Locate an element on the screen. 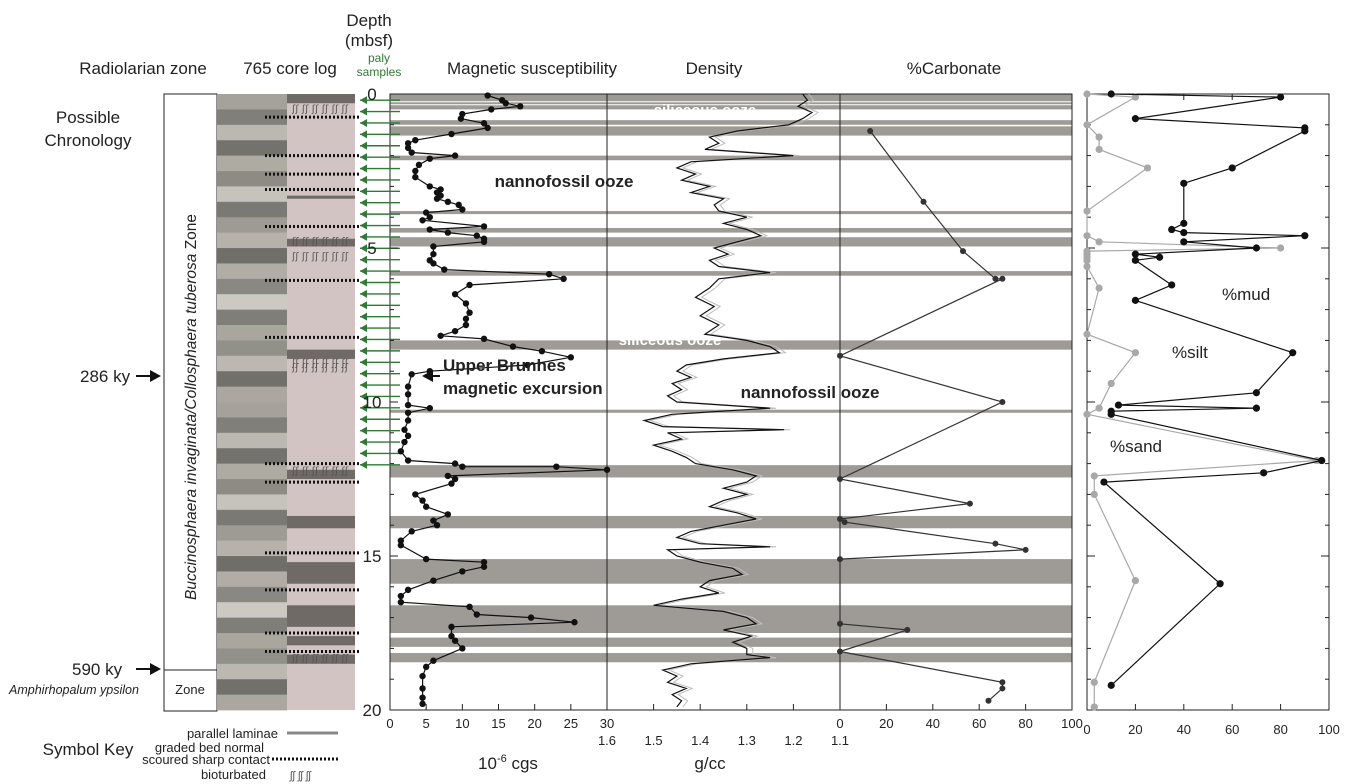 This screenshot has width=1354, height=784. core-log-header: 765 core log is located at coordinates (290, 68).